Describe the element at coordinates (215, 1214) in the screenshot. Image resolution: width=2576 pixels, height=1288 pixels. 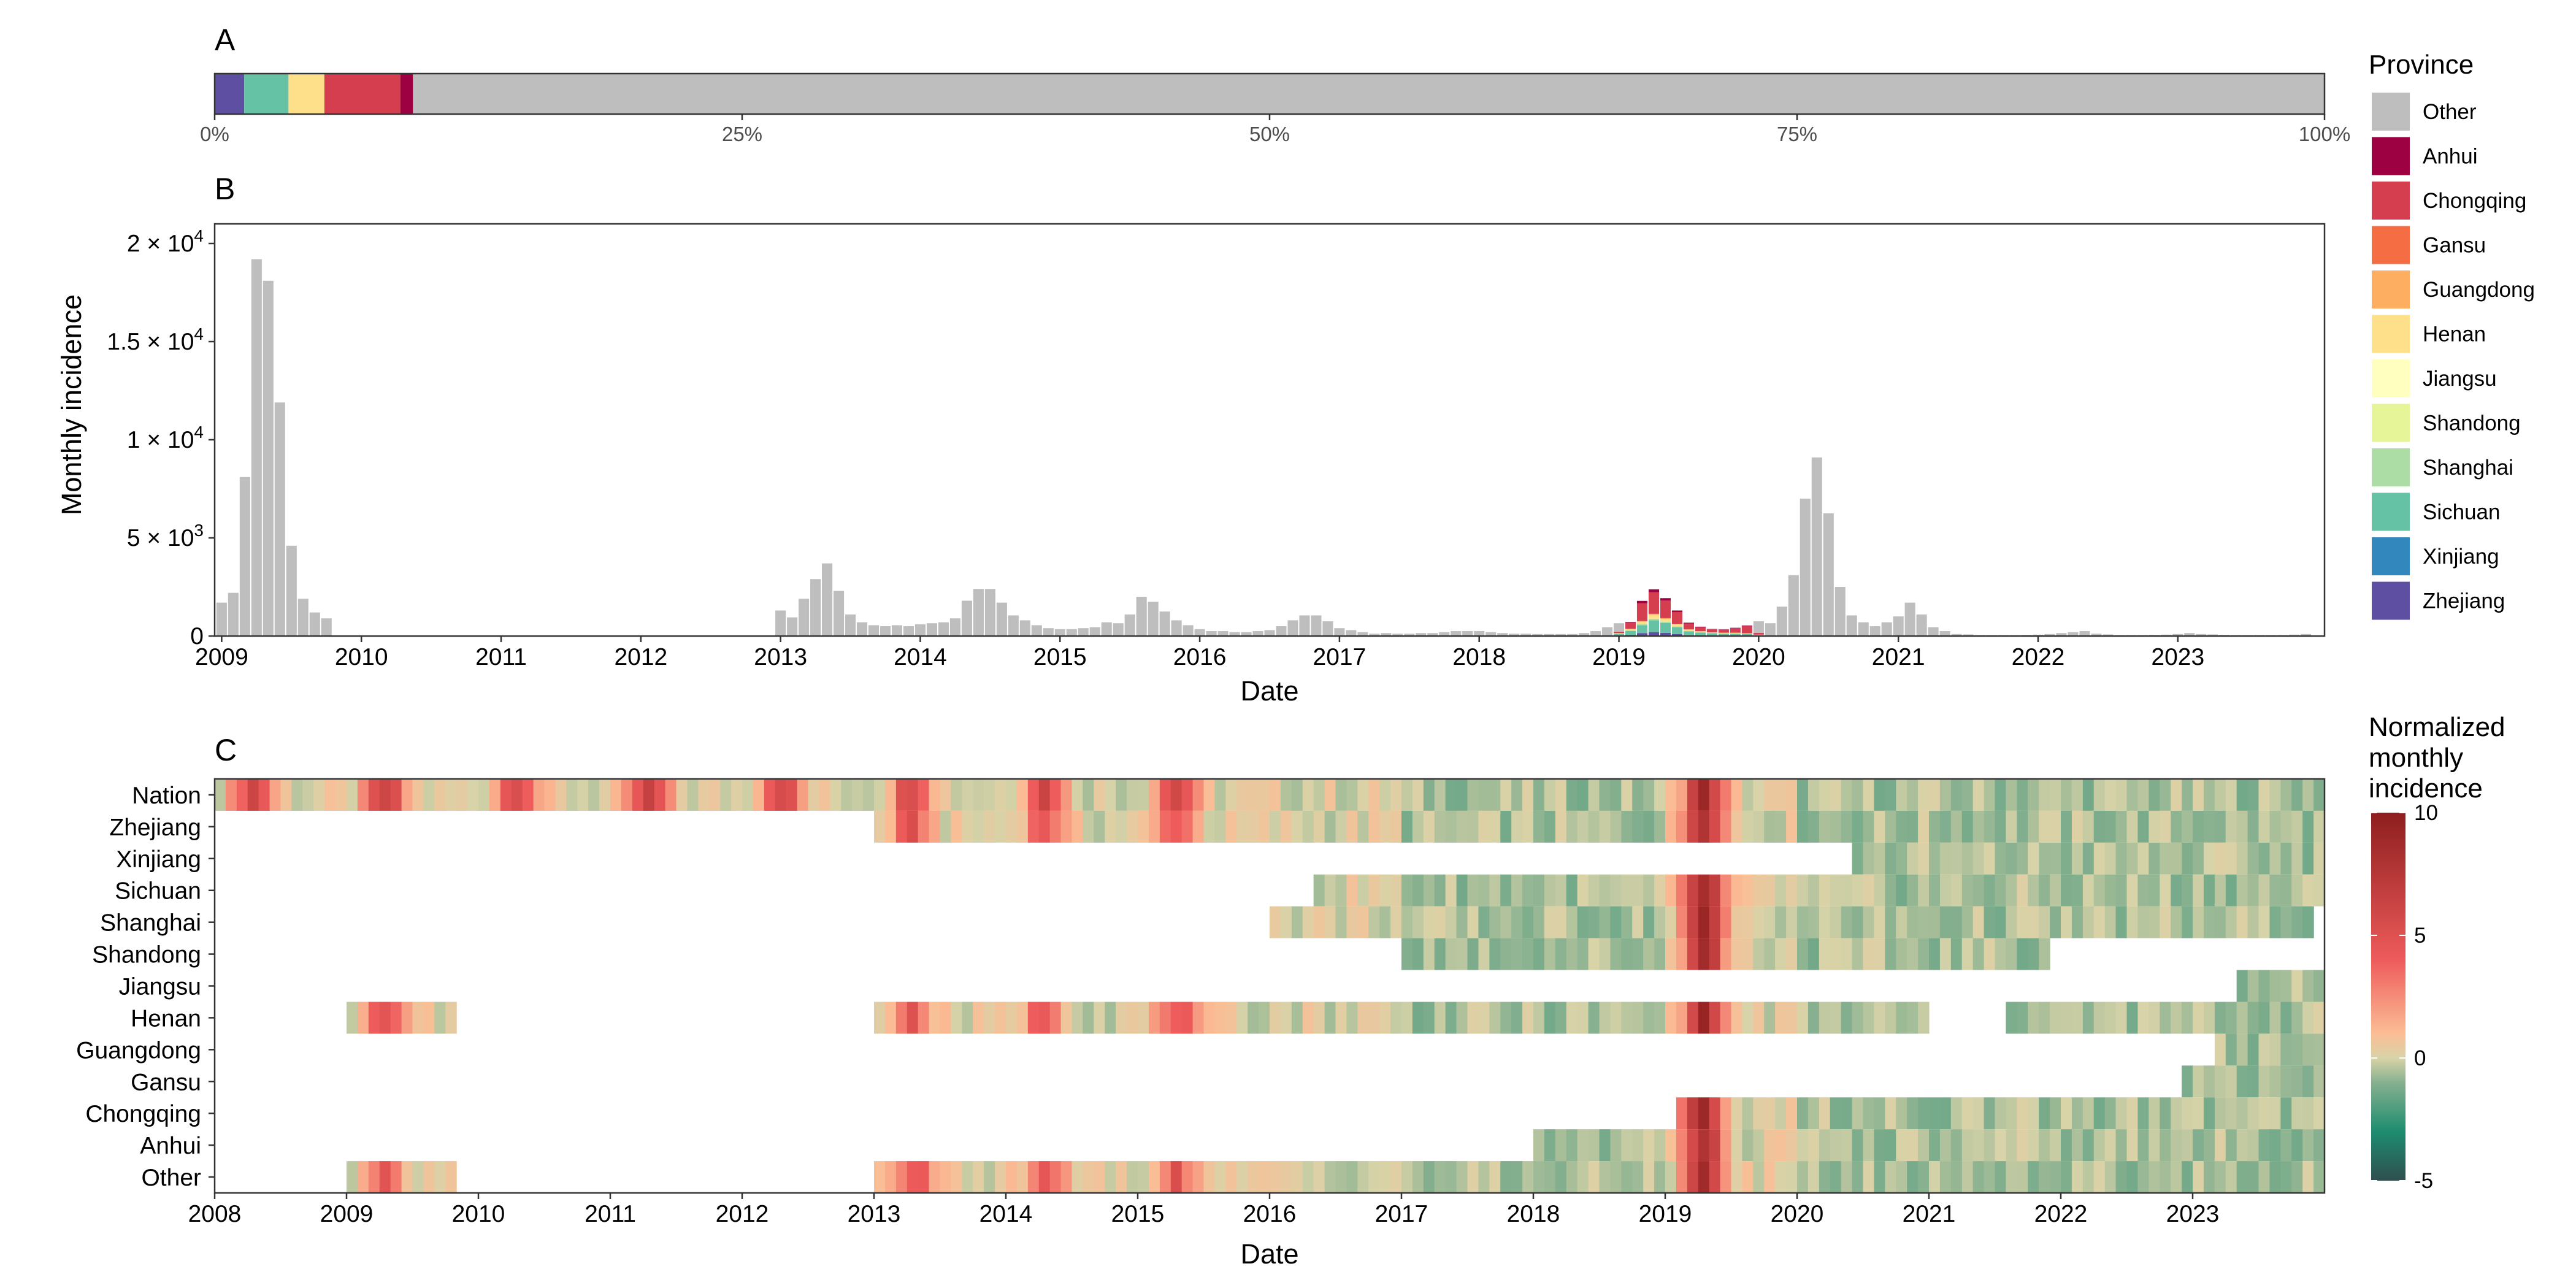
I see `panel-c-x-tick-label: 2008` at that location.